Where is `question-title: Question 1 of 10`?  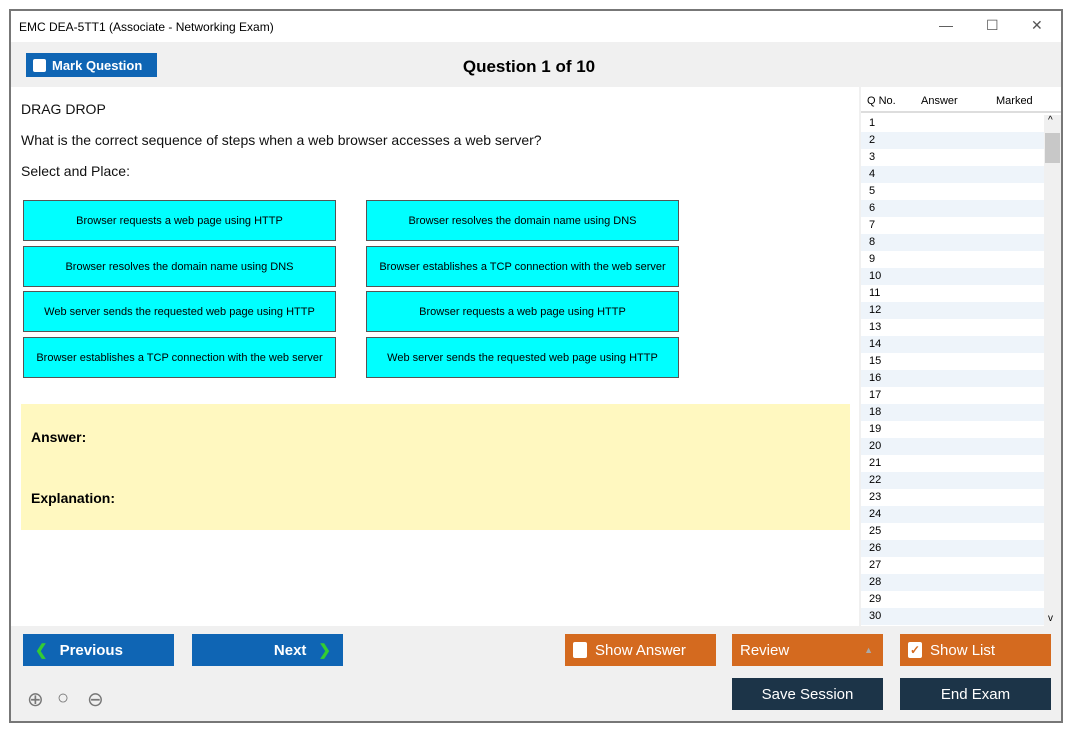
question-title: Question 1 of 10 is located at coordinates (529, 66).